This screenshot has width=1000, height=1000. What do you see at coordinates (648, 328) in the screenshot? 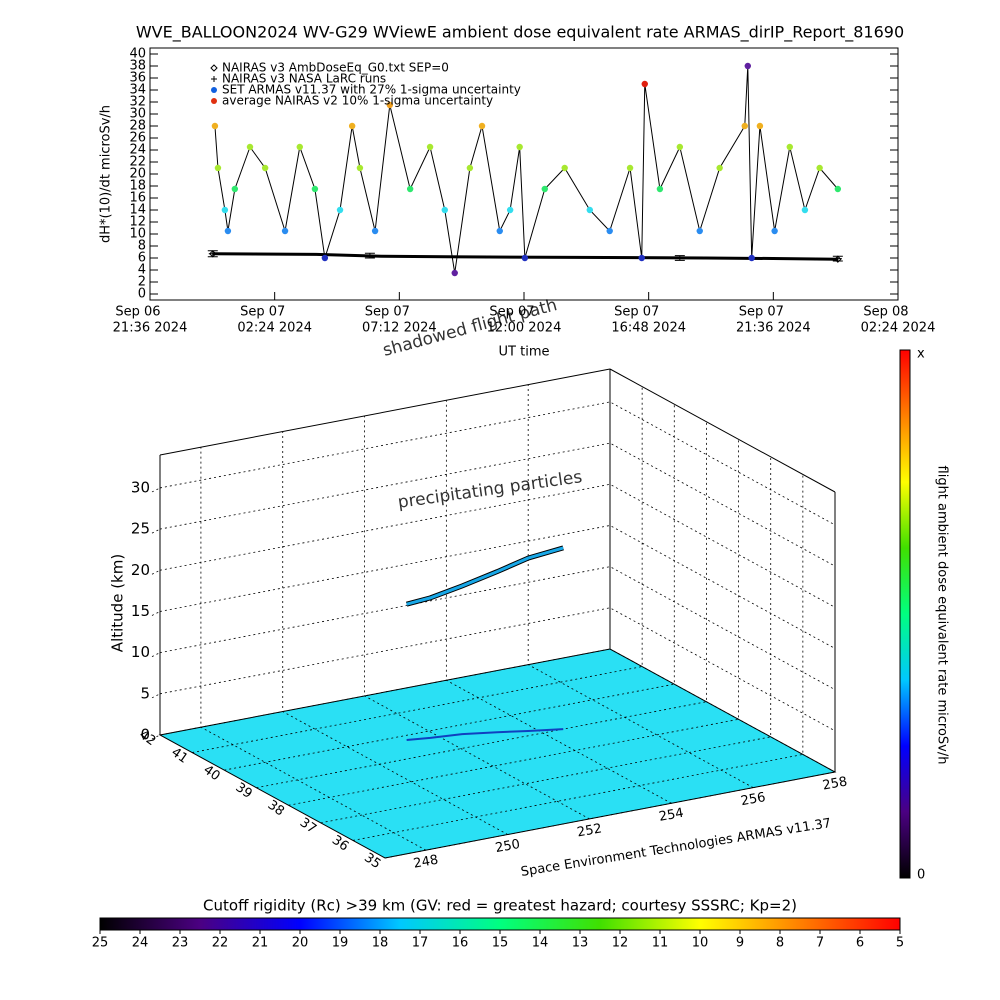
I see `x-tick-label: 16:48 2024` at bounding box center [648, 328].